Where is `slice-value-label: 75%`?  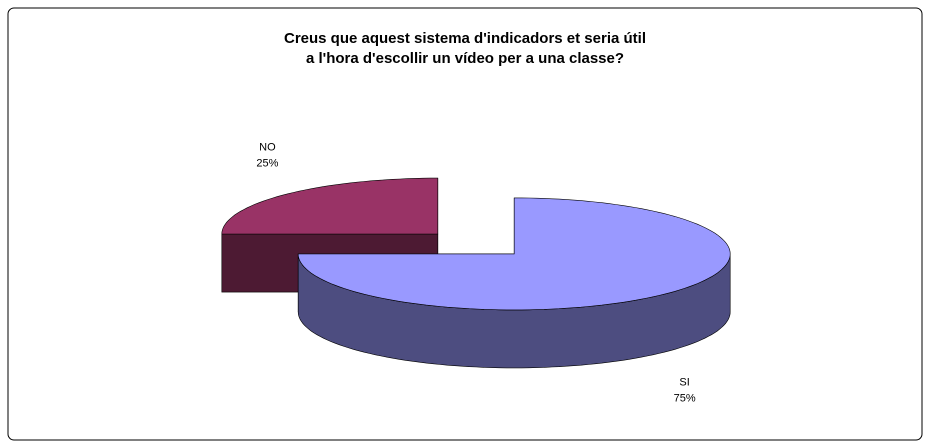
slice-value-label: 75% is located at coordinates (685, 398).